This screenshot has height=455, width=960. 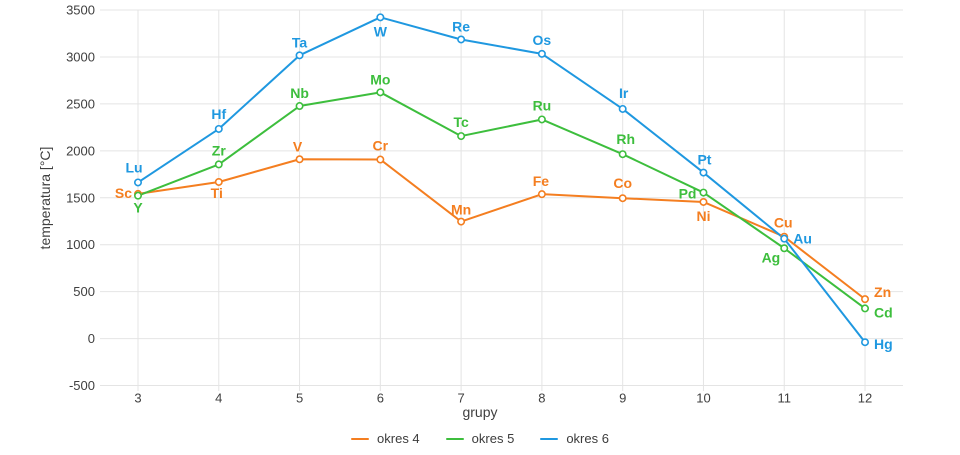 What do you see at coordinates (703, 216) in the screenshot?
I see `point-label-Ni: Ni` at bounding box center [703, 216].